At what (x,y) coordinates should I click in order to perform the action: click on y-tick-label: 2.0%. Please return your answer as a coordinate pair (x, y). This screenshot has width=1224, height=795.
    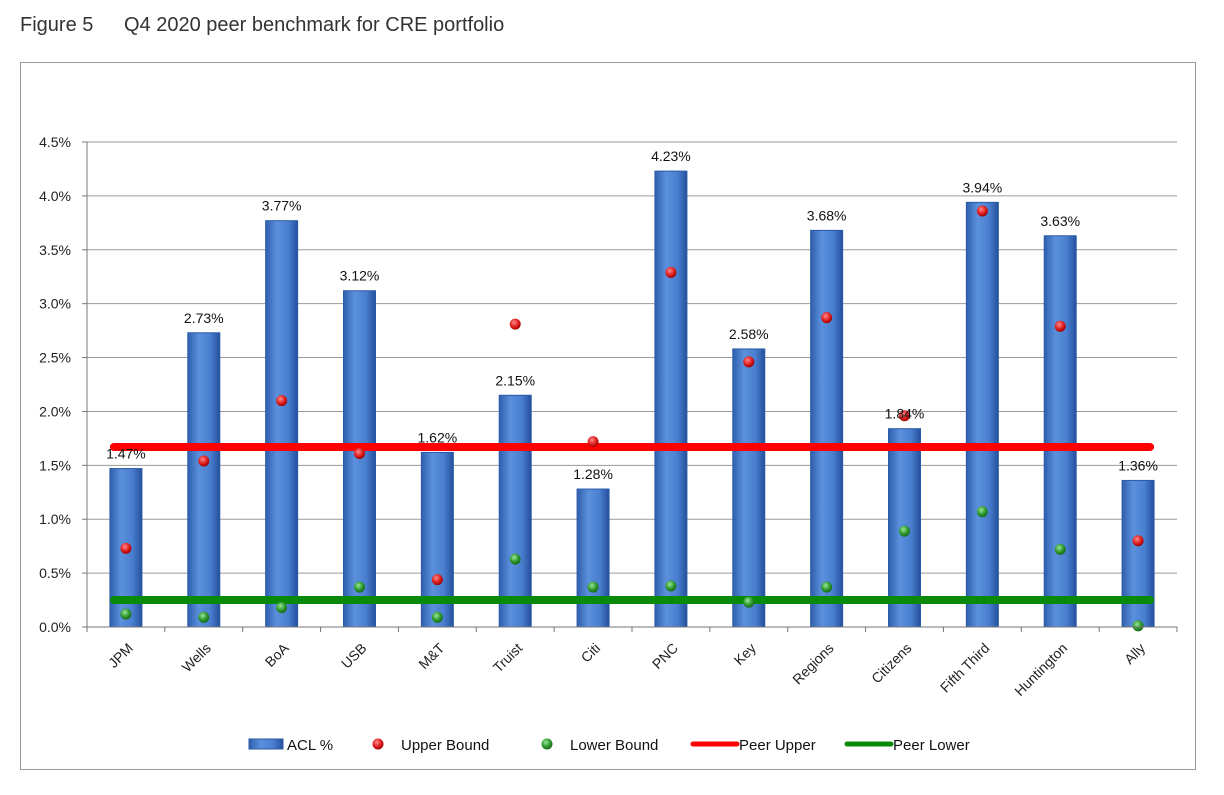
    Looking at the image, I should click on (55, 411).